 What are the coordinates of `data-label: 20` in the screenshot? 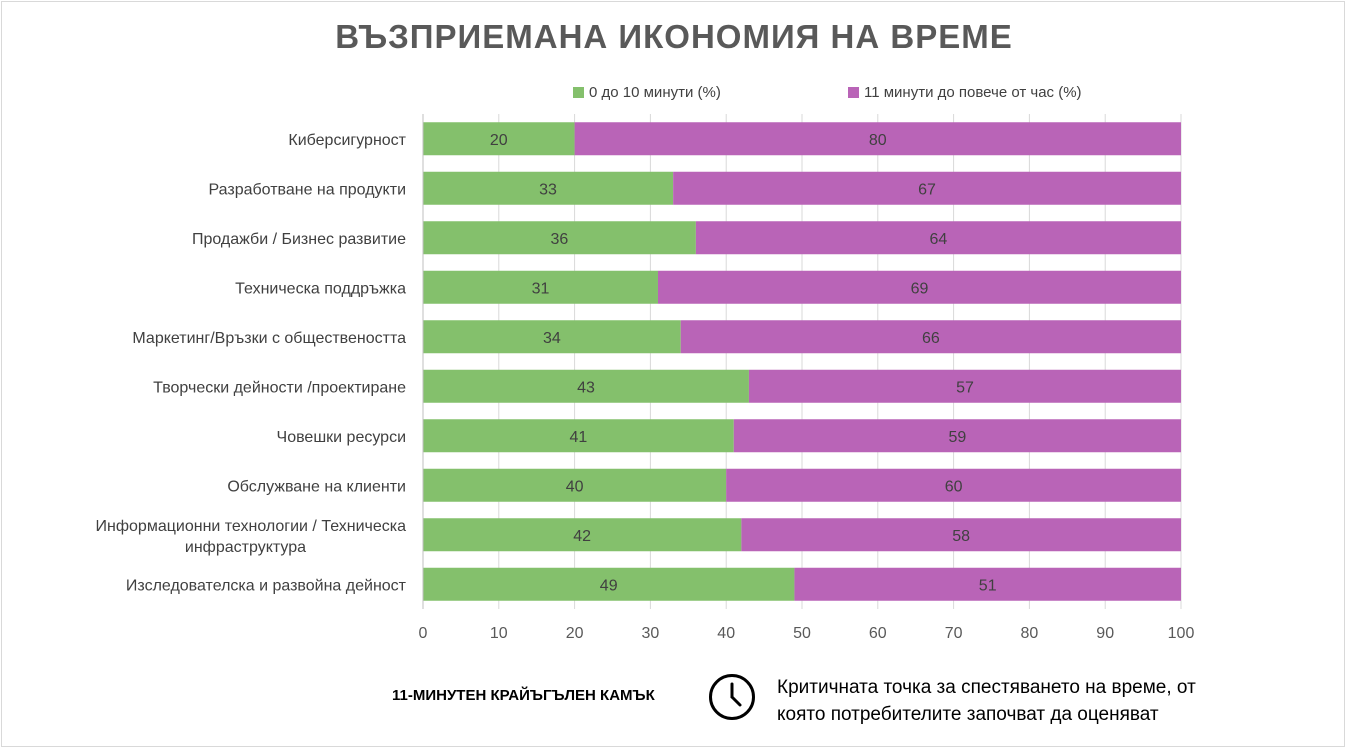 It's located at (499, 140).